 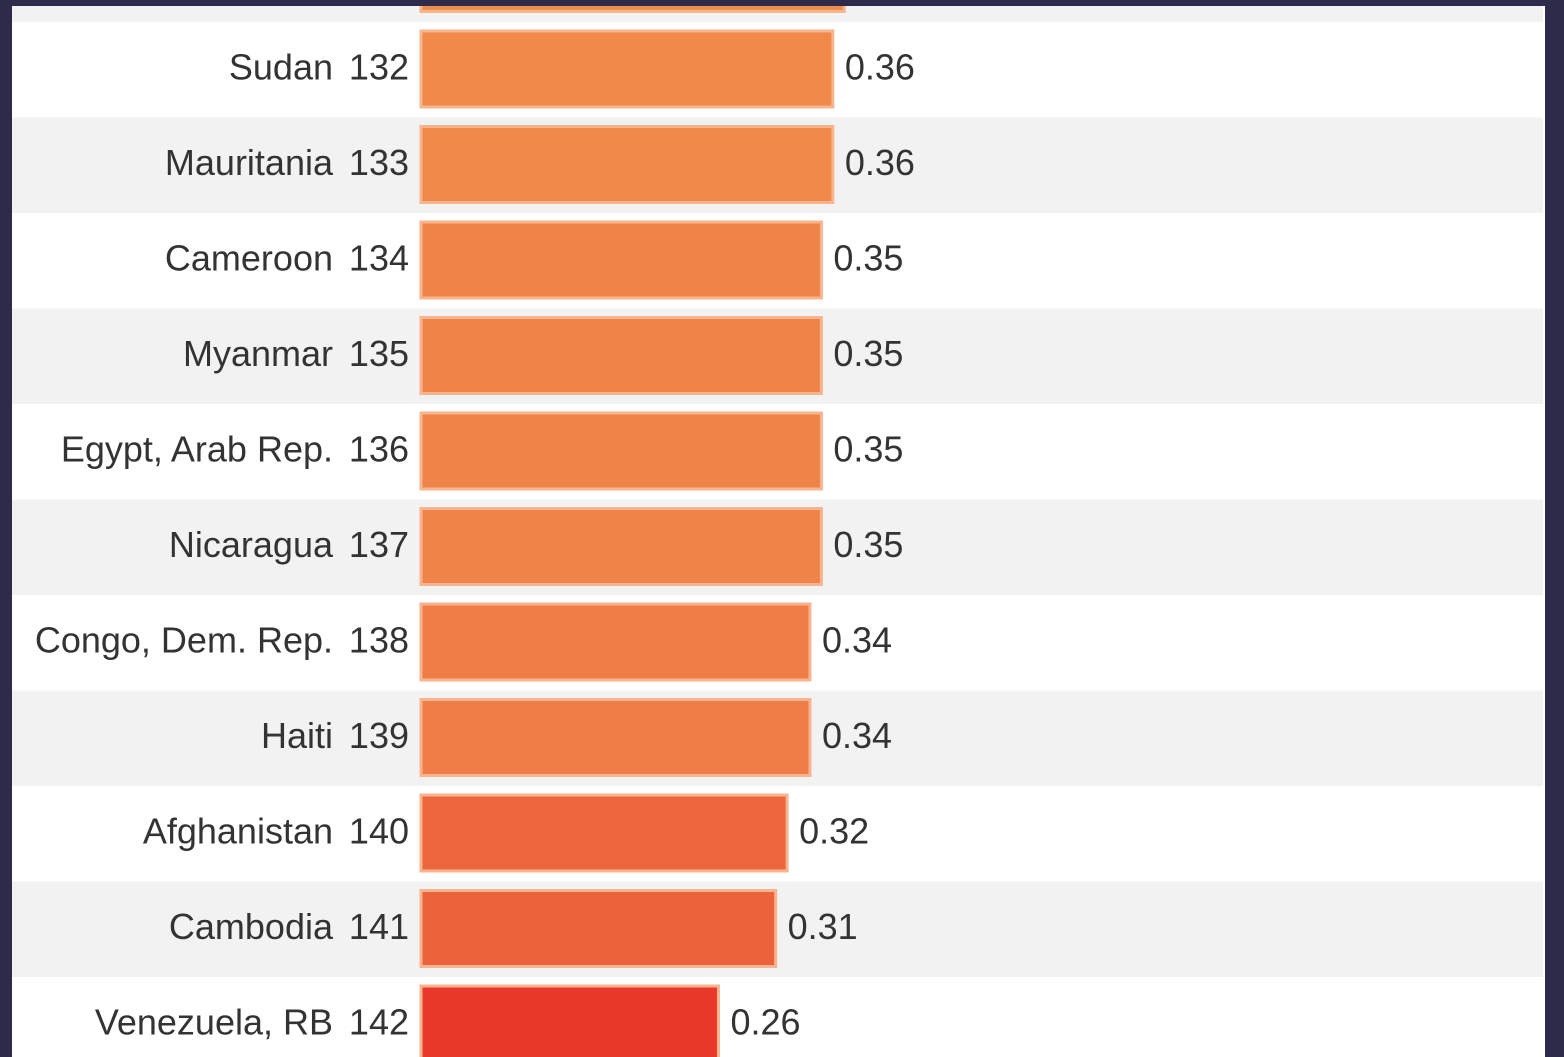 I want to click on category-label: Venezuela, RB, so click(x=214, y=1022).